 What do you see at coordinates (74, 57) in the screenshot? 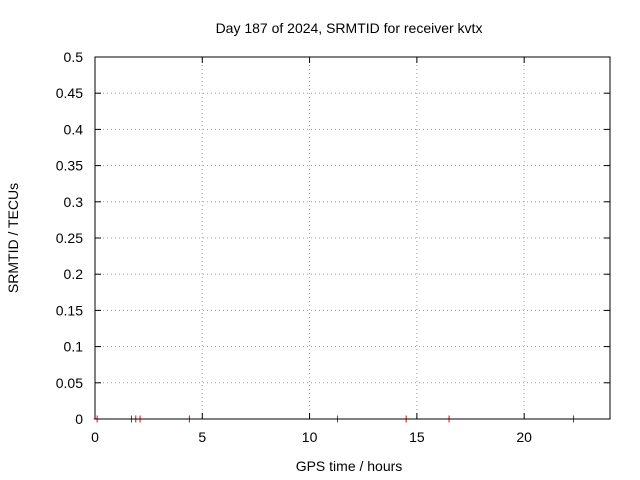
I see `y-tick-label: 0.5` at bounding box center [74, 57].